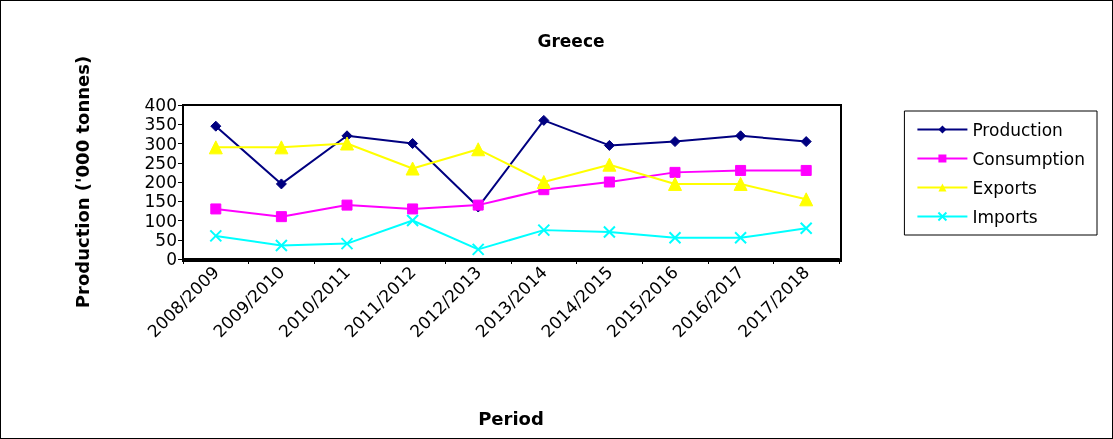 The width and height of the screenshot is (1113, 439). What do you see at coordinates (160, 220) in the screenshot?
I see `y-tick-label: 100` at bounding box center [160, 220].